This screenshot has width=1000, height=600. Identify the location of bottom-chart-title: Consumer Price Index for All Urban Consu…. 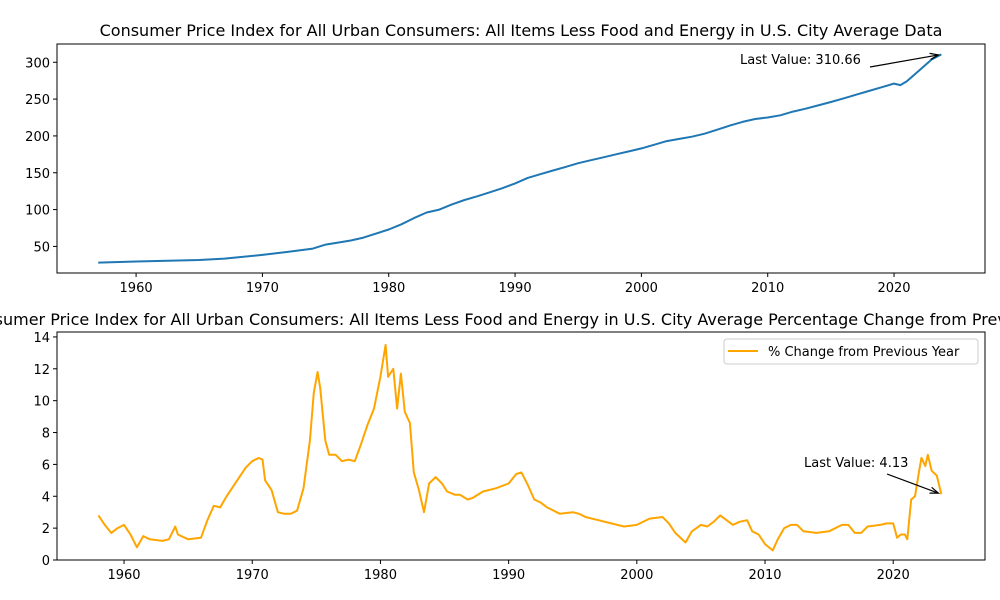
(500, 319).